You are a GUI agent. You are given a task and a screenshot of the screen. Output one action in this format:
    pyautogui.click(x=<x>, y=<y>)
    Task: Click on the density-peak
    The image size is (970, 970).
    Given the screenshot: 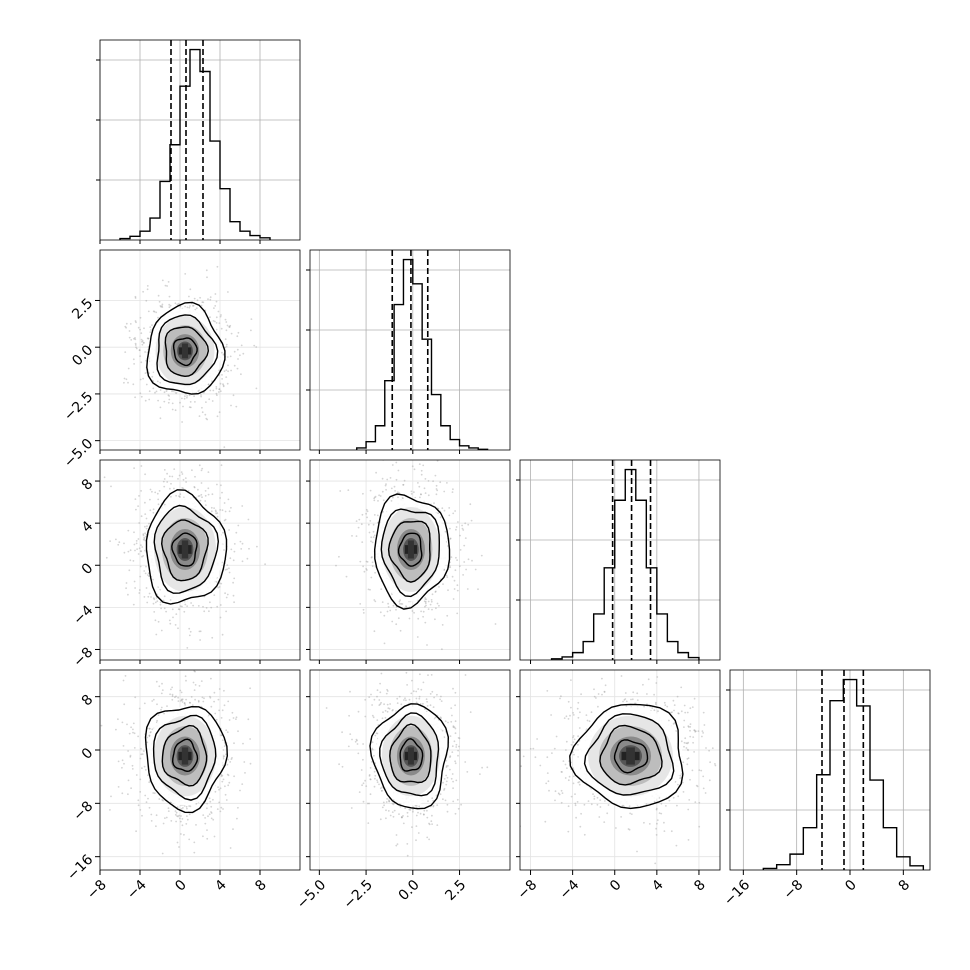 What is the action you would take?
    pyautogui.click(x=185, y=756)
    